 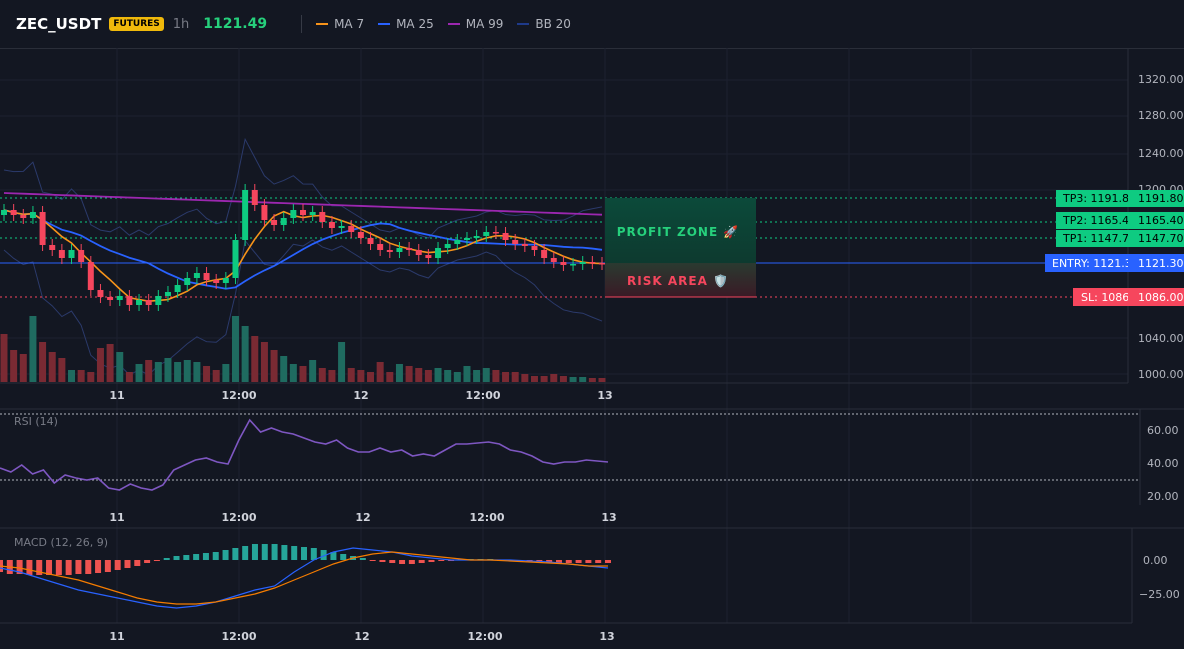 I want to click on signal-line, so click(x=304, y=578).